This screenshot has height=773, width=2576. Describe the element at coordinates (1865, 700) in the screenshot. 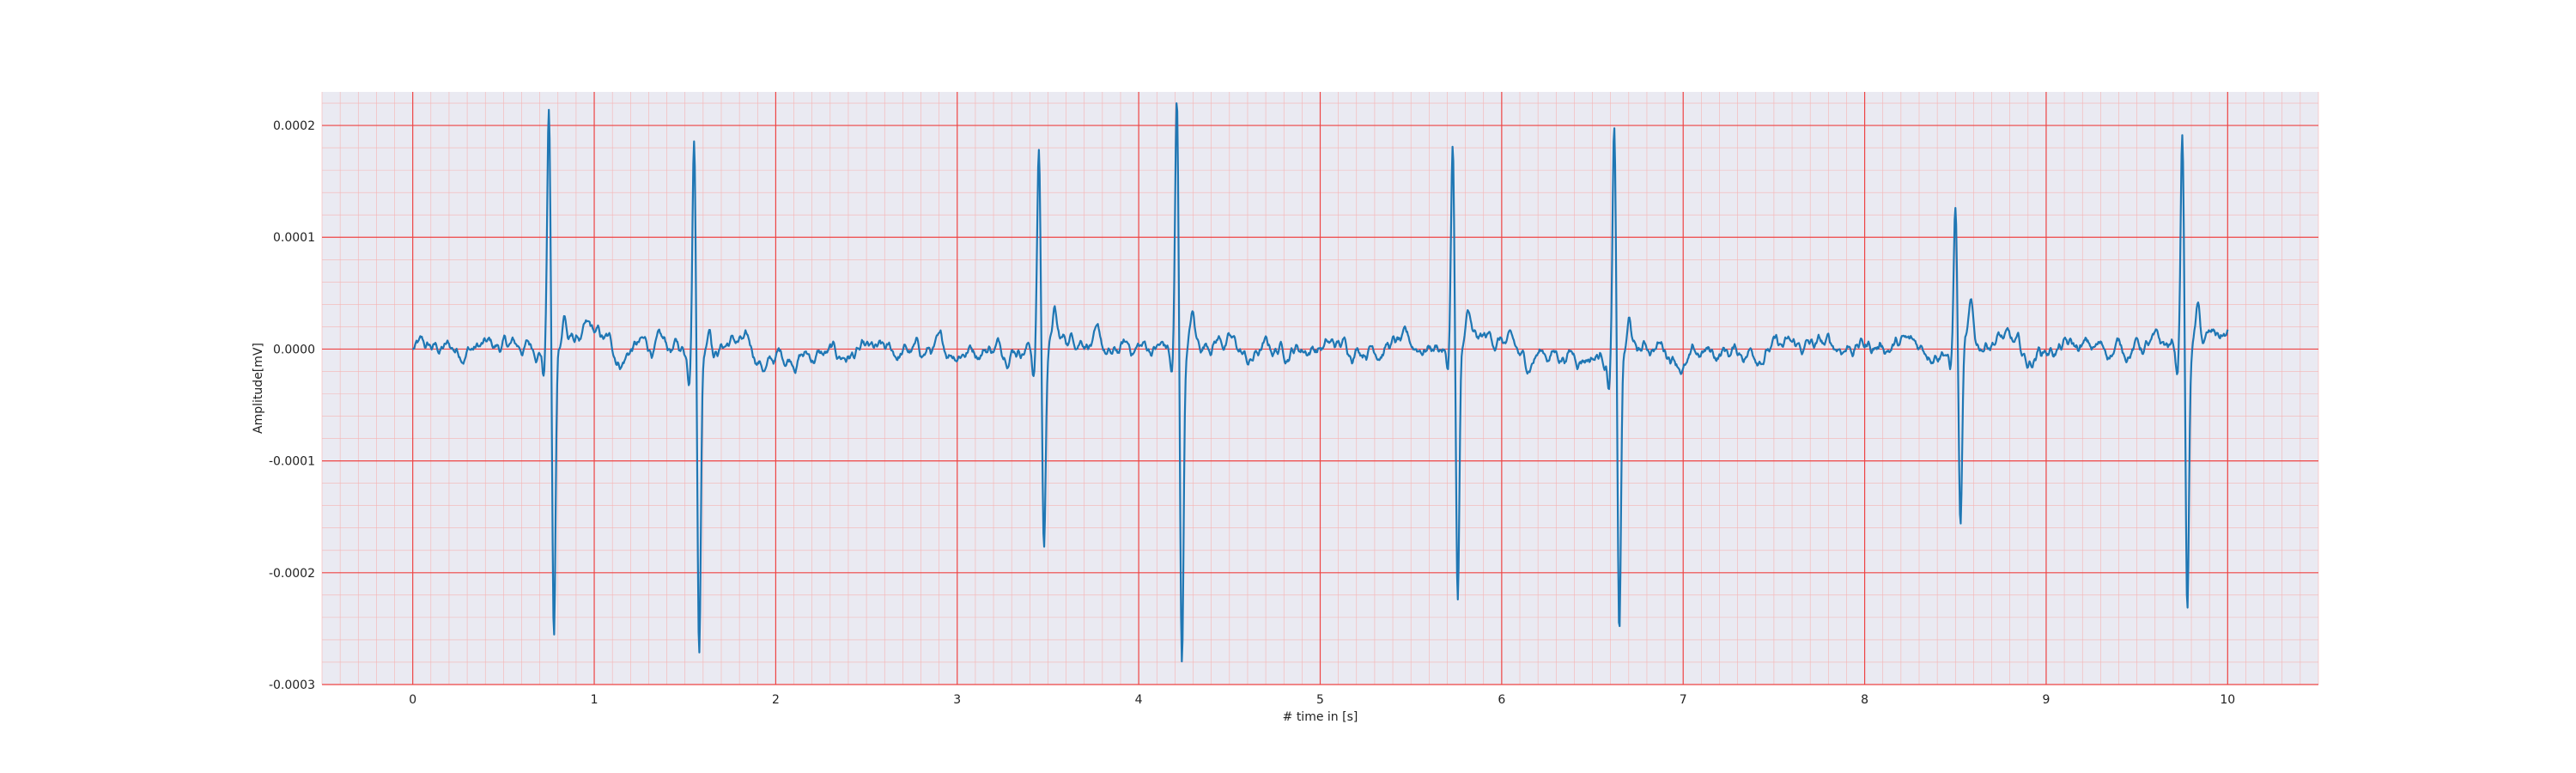

I see `x-tick-label: 8` at that location.